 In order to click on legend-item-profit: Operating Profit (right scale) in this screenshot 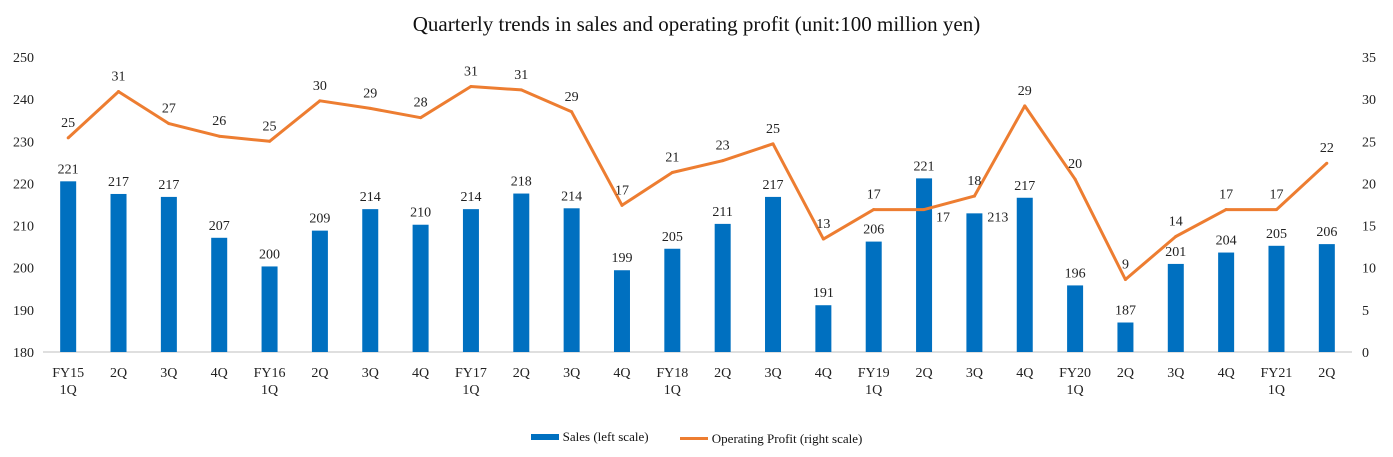, I will do `click(770, 439)`.